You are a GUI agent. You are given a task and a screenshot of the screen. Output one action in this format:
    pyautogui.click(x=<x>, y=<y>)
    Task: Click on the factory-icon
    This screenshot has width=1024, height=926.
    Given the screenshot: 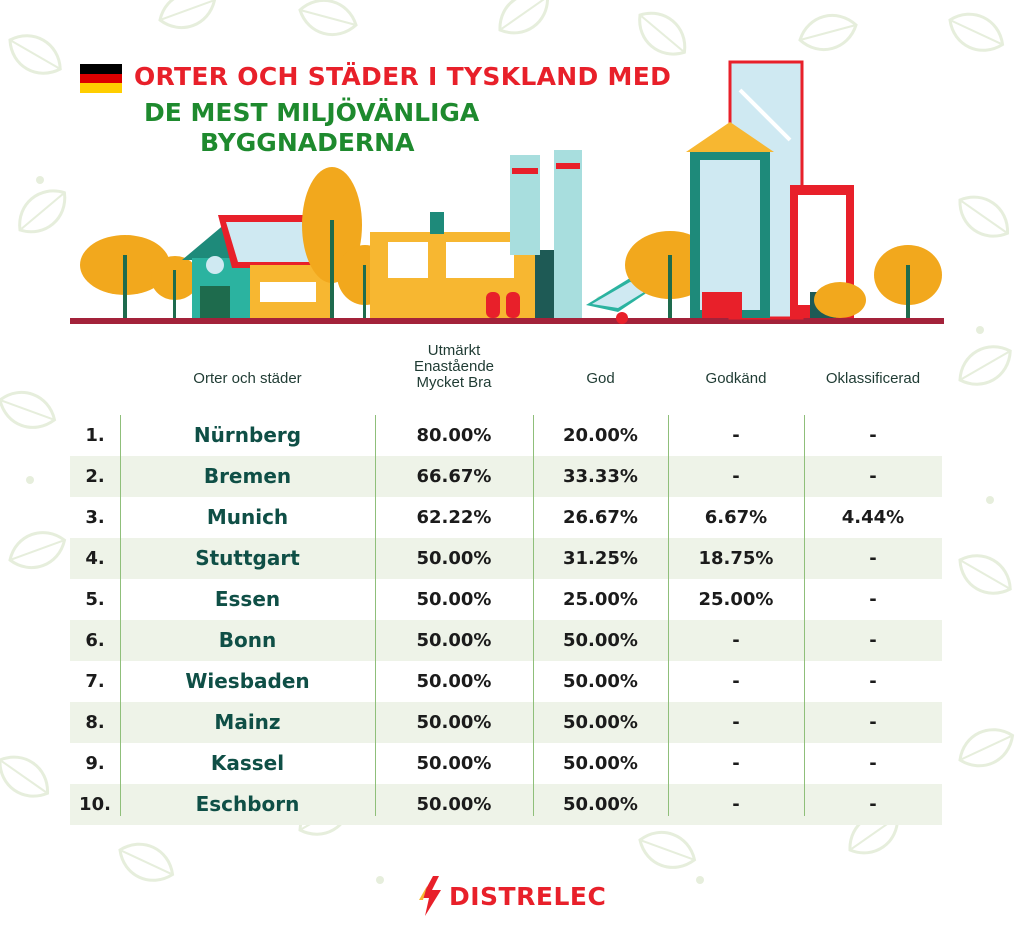 What is the action you would take?
    pyautogui.click(x=476, y=234)
    